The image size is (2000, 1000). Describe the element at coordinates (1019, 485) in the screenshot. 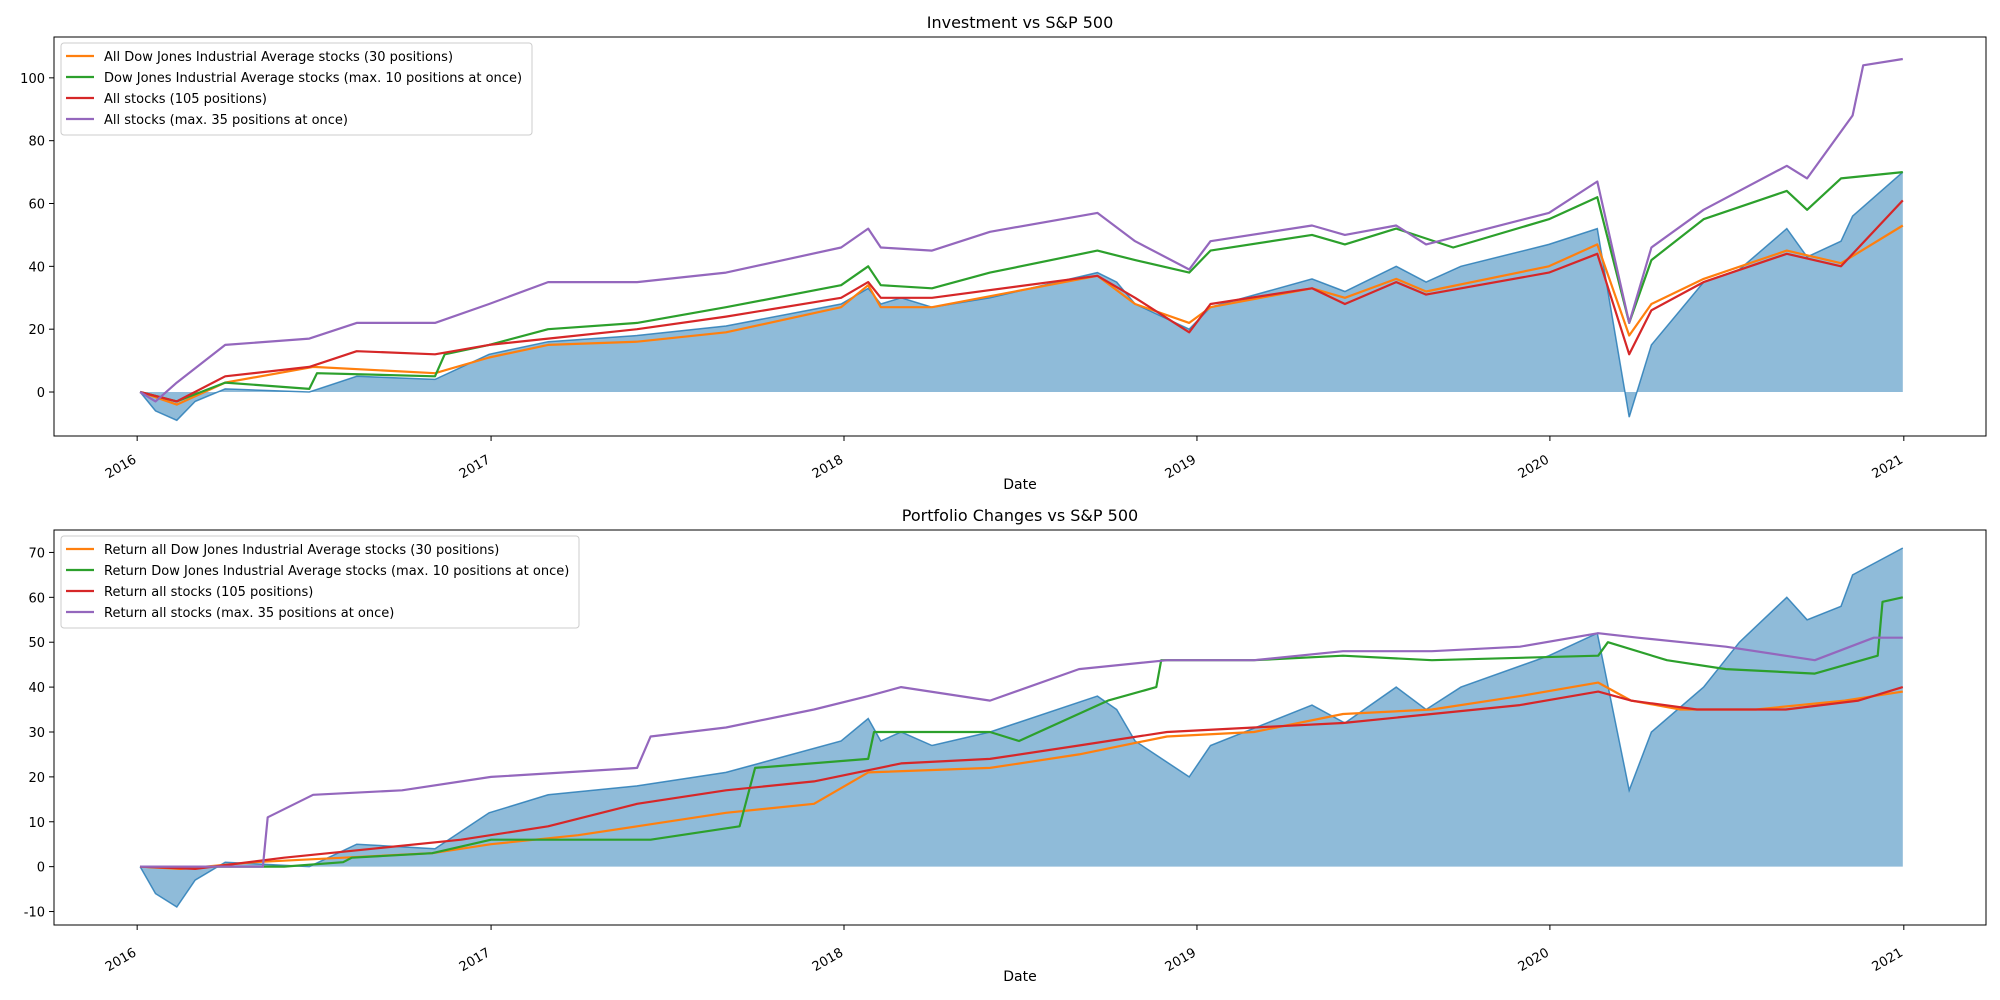

I see `top-chart-x-axis-label: Date` at that location.